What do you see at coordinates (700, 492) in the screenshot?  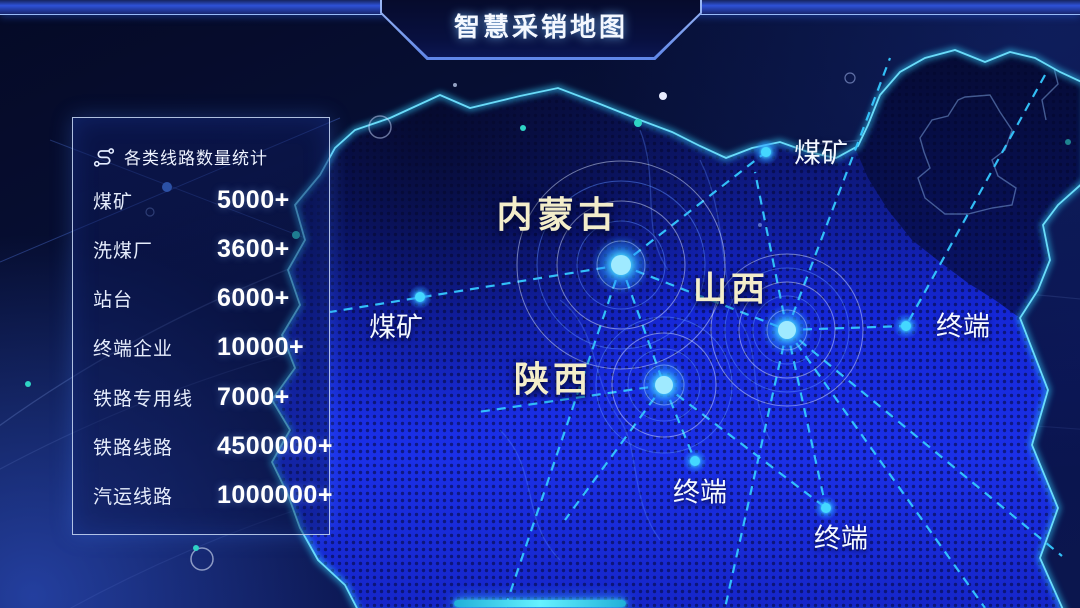 I see `site-label-terminal-south: 终端` at bounding box center [700, 492].